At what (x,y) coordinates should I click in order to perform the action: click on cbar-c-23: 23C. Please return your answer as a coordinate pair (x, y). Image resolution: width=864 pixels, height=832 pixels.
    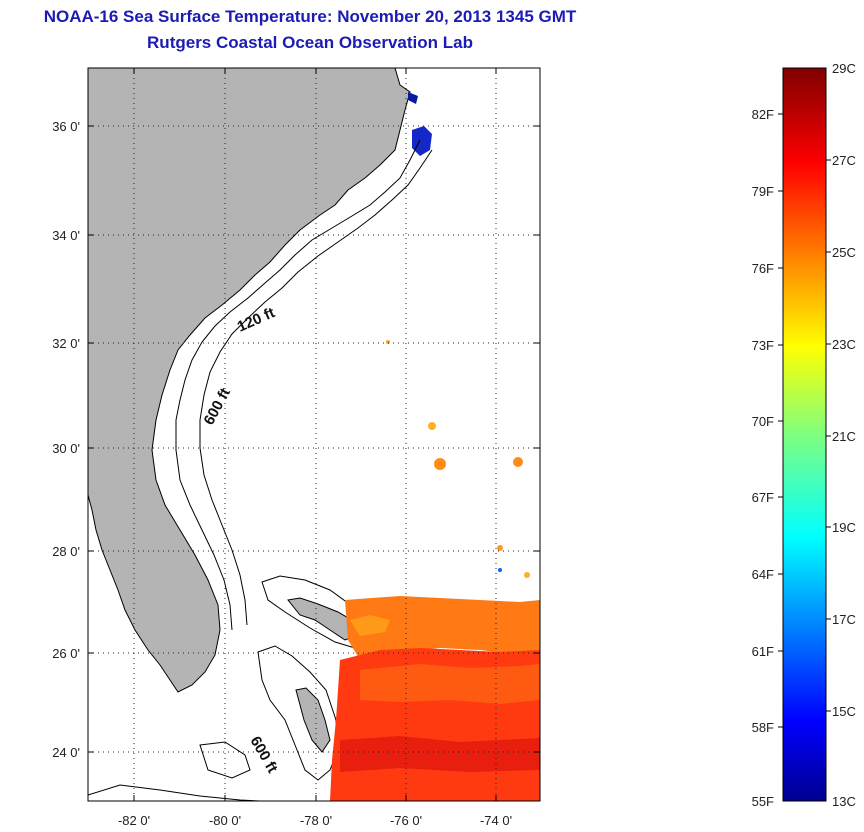
    Looking at the image, I should click on (844, 344).